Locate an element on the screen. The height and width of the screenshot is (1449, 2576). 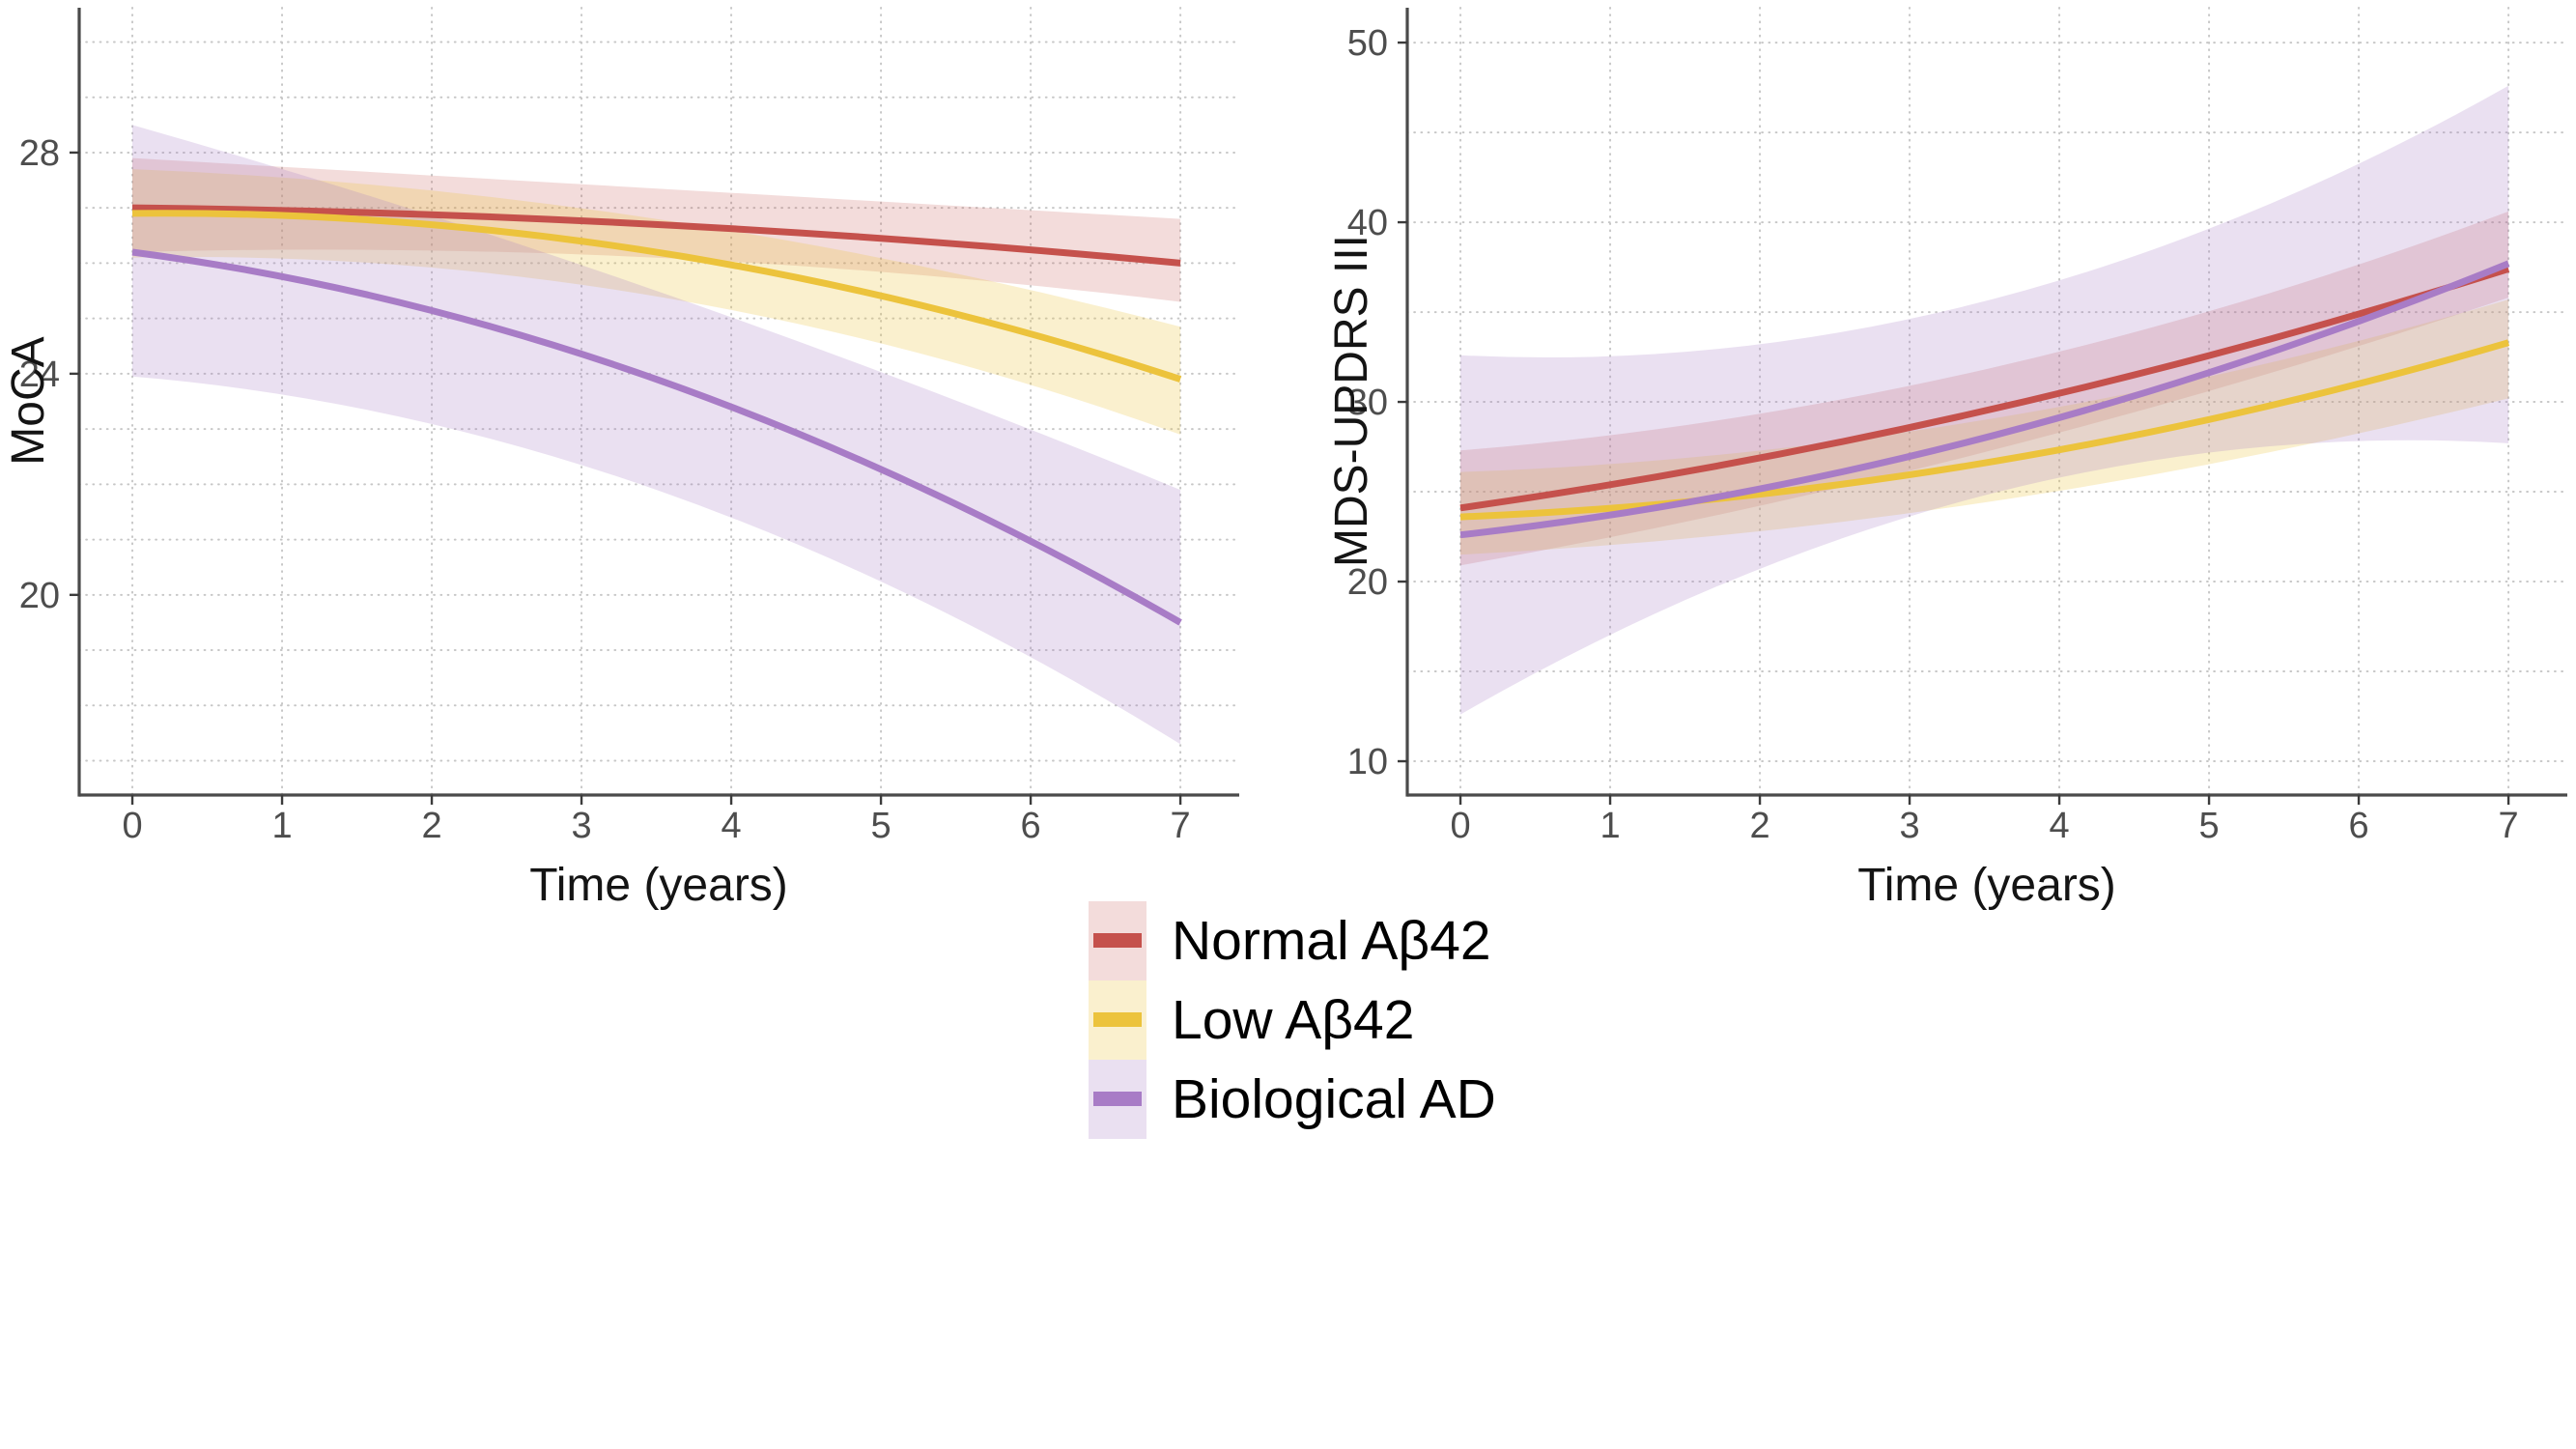
y-tick-label: 30 is located at coordinates (1367, 403).